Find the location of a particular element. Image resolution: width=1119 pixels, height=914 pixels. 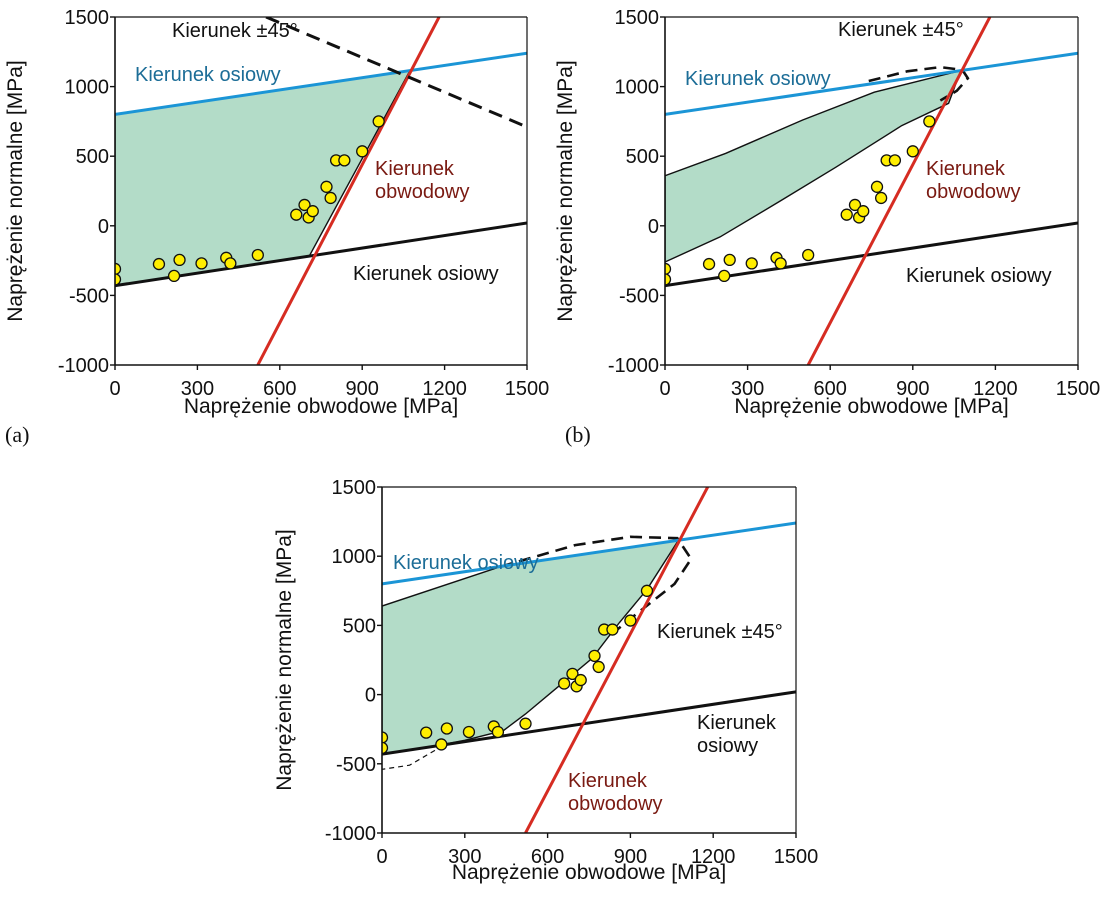

dashed-extension is located at coordinates (413, 757).